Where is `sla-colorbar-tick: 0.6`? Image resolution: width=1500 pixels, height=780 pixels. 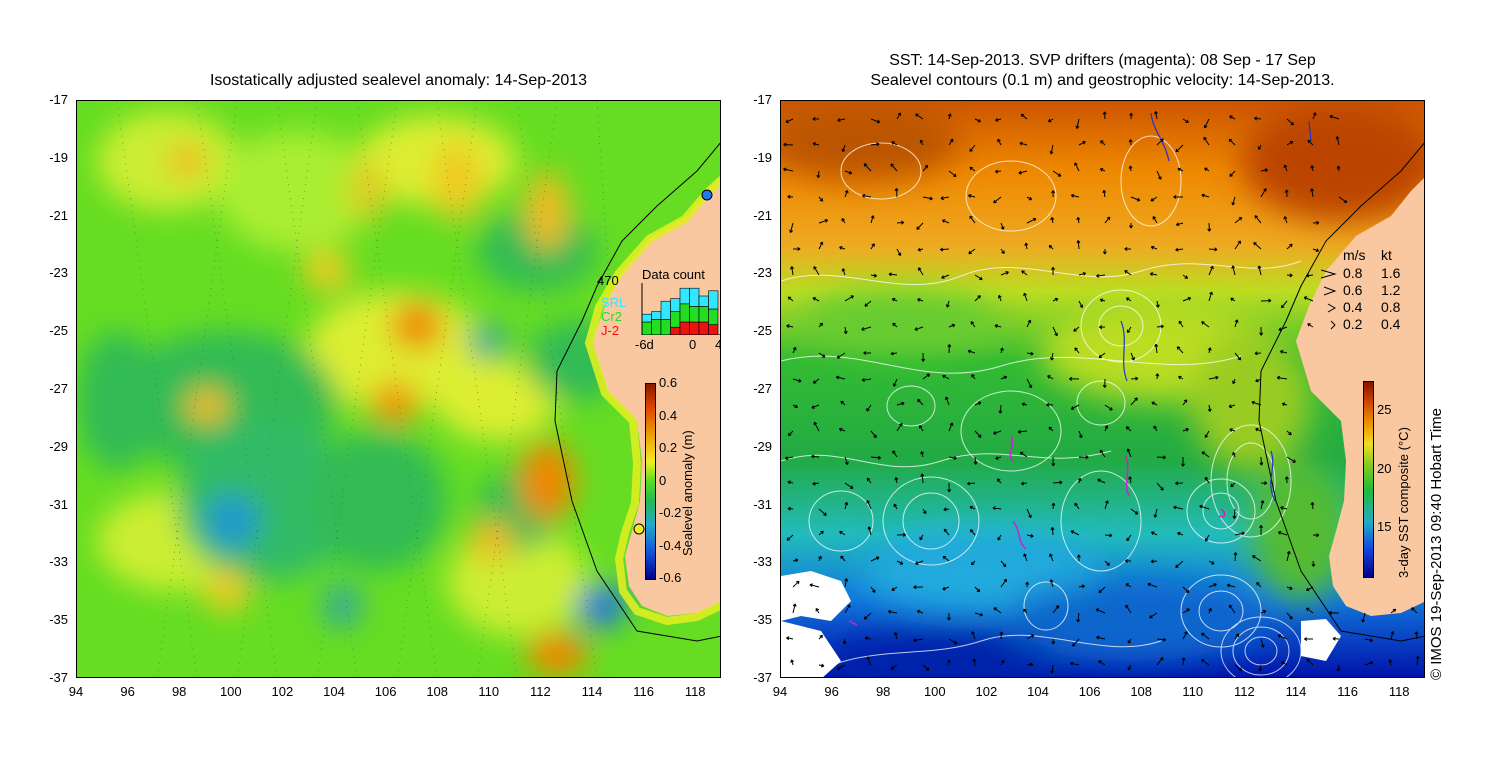 sla-colorbar-tick: 0.6 is located at coordinates (668, 382).